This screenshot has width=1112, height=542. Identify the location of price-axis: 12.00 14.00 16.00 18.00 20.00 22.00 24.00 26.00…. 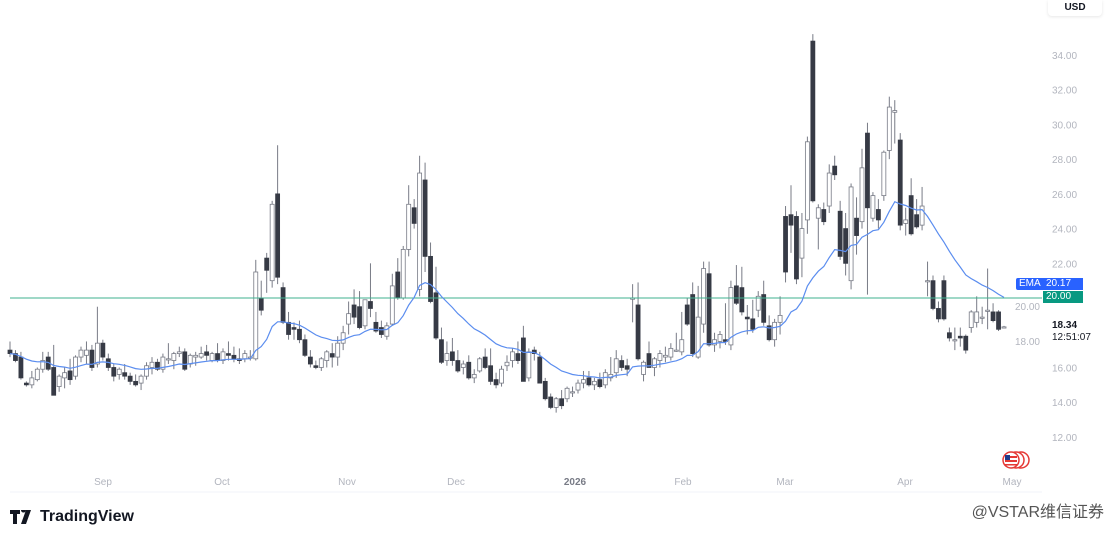
(1046, 247).